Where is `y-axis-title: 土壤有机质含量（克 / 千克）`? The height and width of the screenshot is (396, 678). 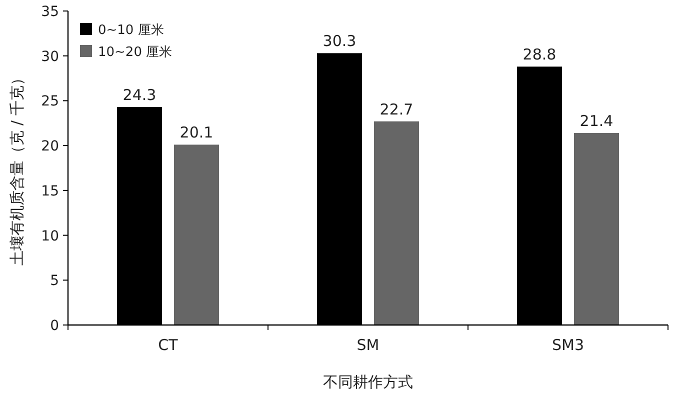 y-axis-title: 土壤有机质含量（克 / 千克） is located at coordinates (17, 168).